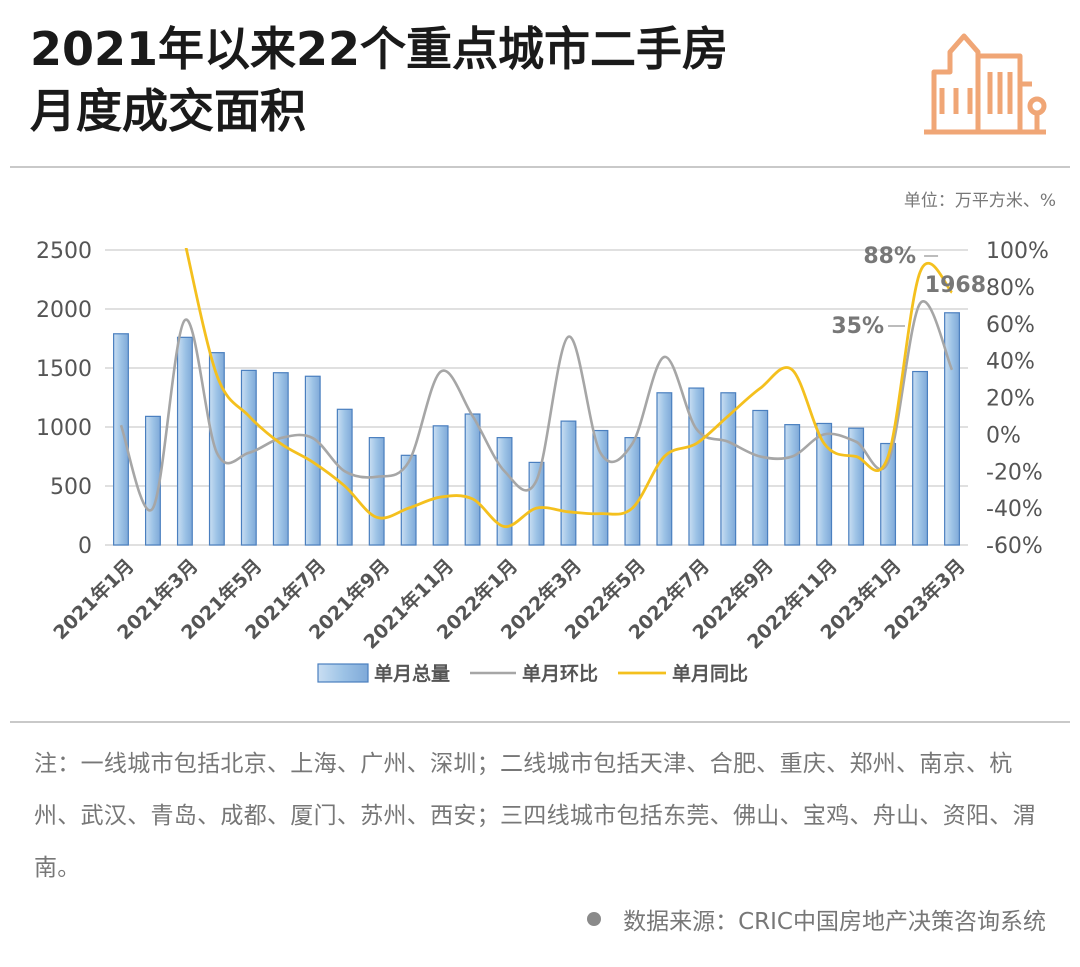  What do you see at coordinates (1014, 509) in the screenshot?
I see `y-tick-label-right: -40%` at bounding box center [1014, 509].